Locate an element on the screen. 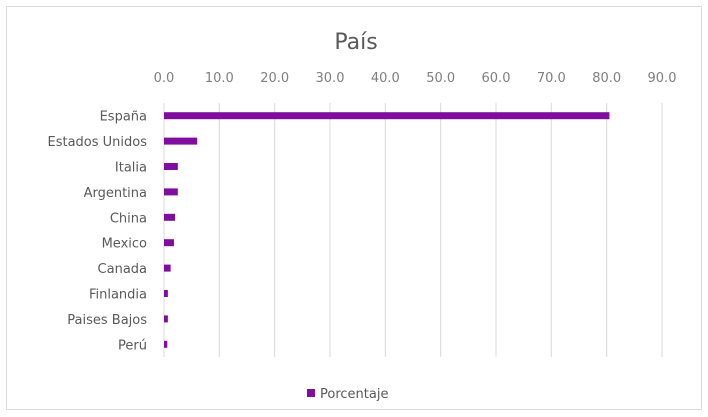  x-tick-label: 0.0 is located at coordinates (164, 78).